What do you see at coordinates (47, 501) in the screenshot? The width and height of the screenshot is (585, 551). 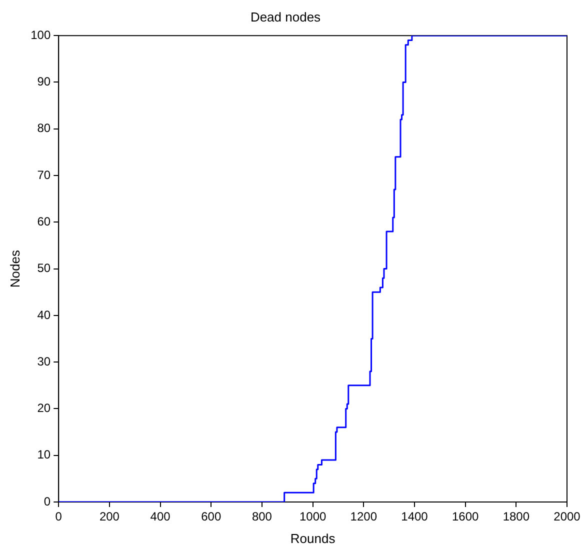 I see `y-tick-label: 0` at bounding box center [47, 501].